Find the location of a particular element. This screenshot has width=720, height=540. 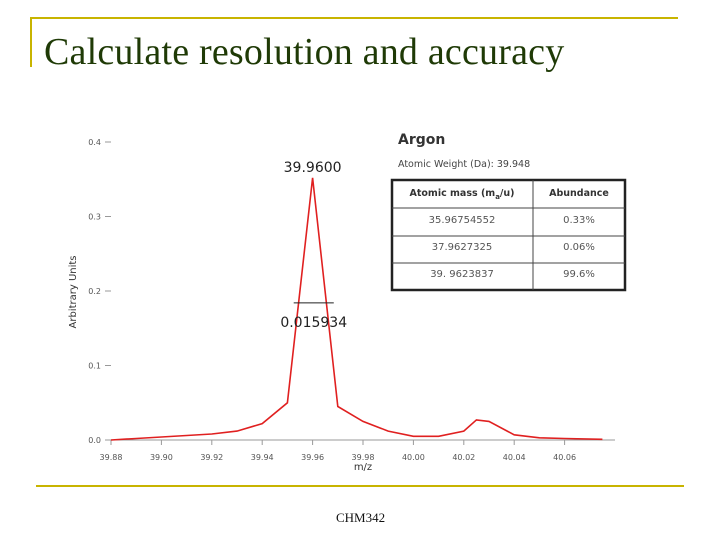

isotope-table is located at coordinates (508, 235).